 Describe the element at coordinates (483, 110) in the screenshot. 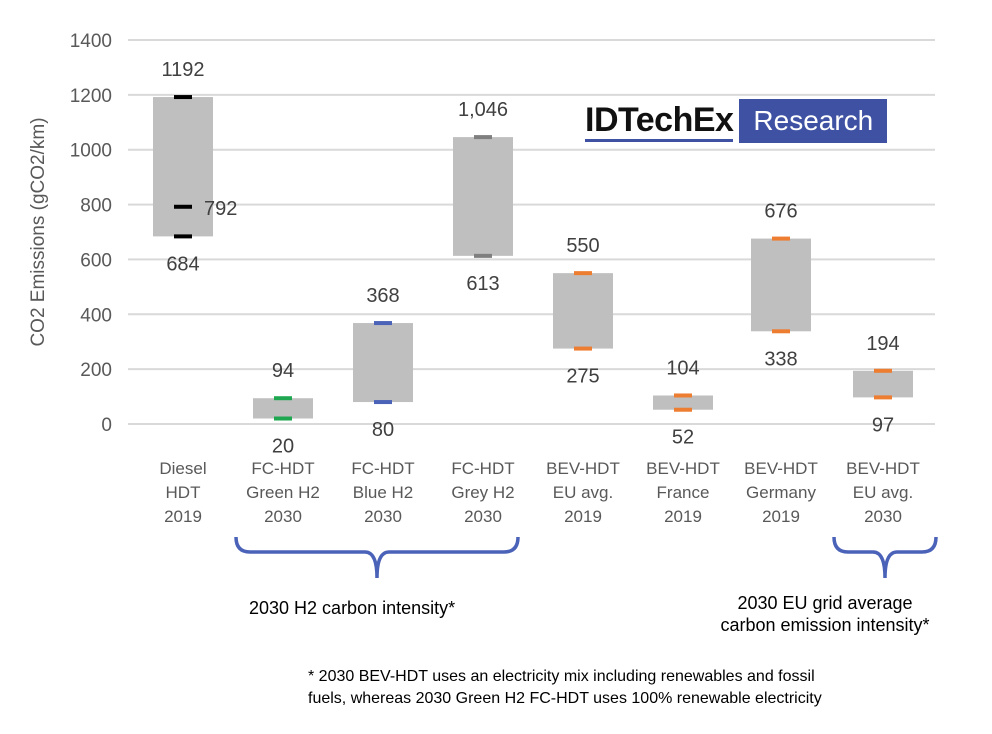

I see `high-data-label: 1,046` at that location.